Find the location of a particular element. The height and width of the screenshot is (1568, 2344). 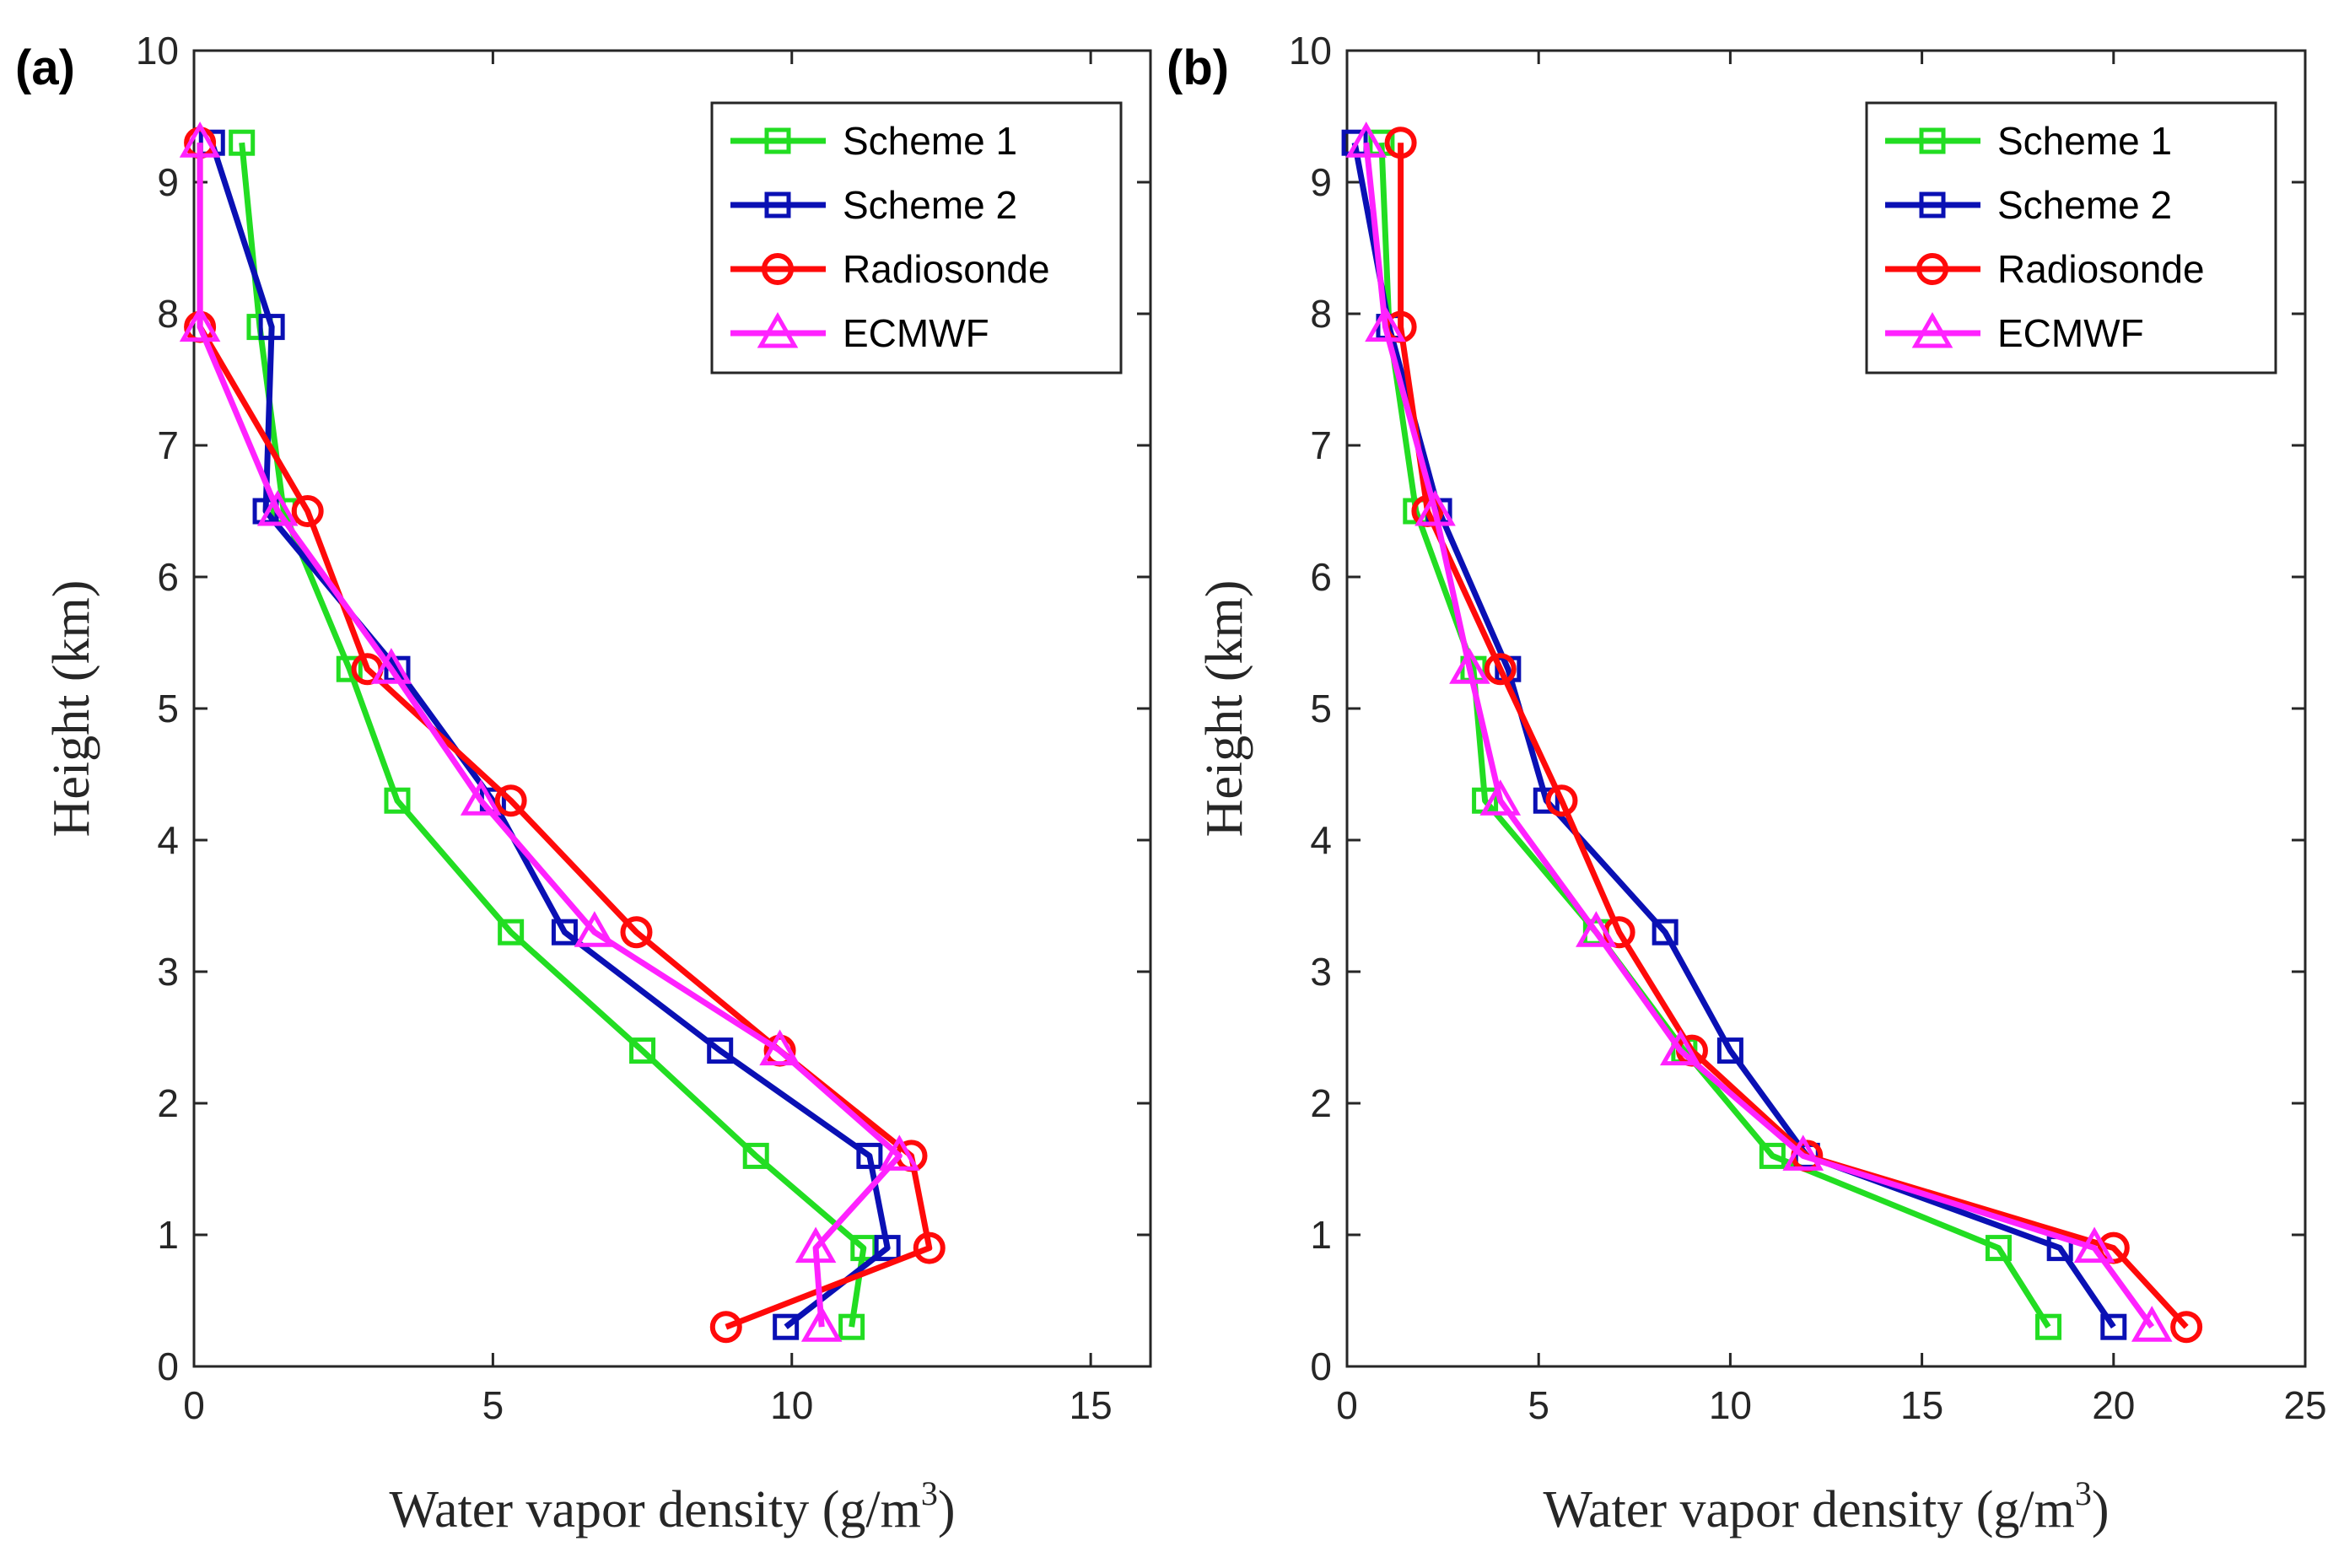

legend: Scheme 1 Scheme 2 Radiosonde ECMWF is located at coordinates (916, 237).